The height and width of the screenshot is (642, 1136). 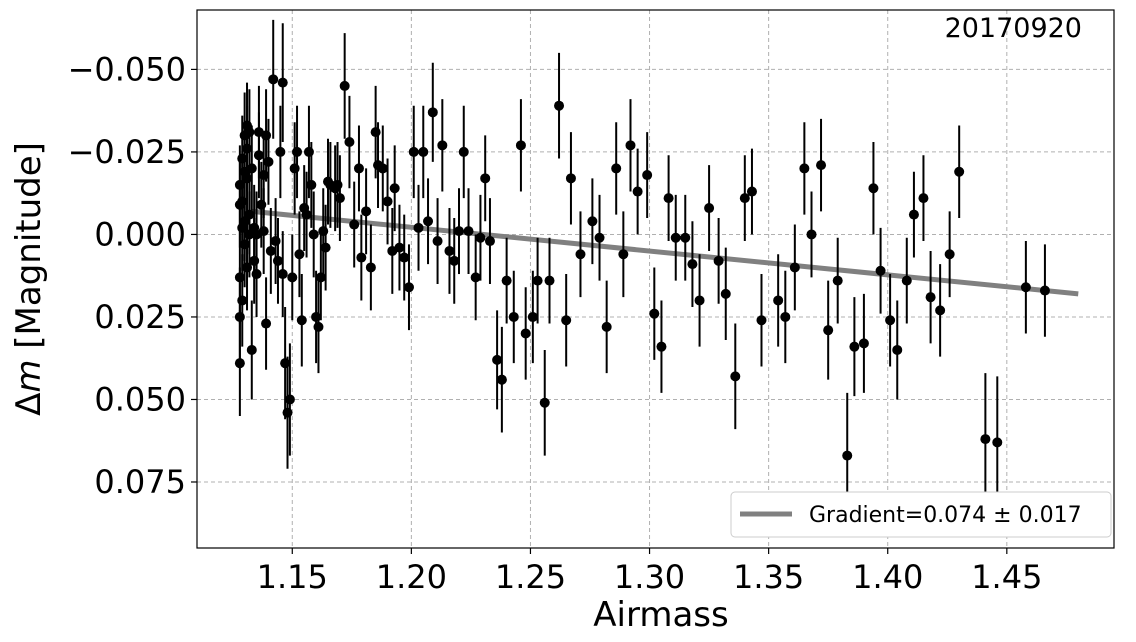 I want to click on y-axis-title-m: m, so click(x=29, y=376).